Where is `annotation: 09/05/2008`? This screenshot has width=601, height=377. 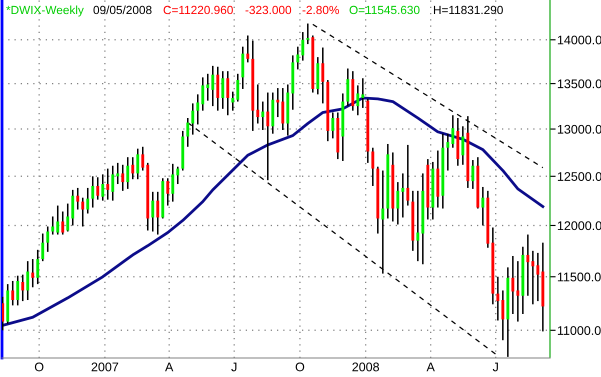 annotation: 09/05/2008 is located at coordinates (122, 10).